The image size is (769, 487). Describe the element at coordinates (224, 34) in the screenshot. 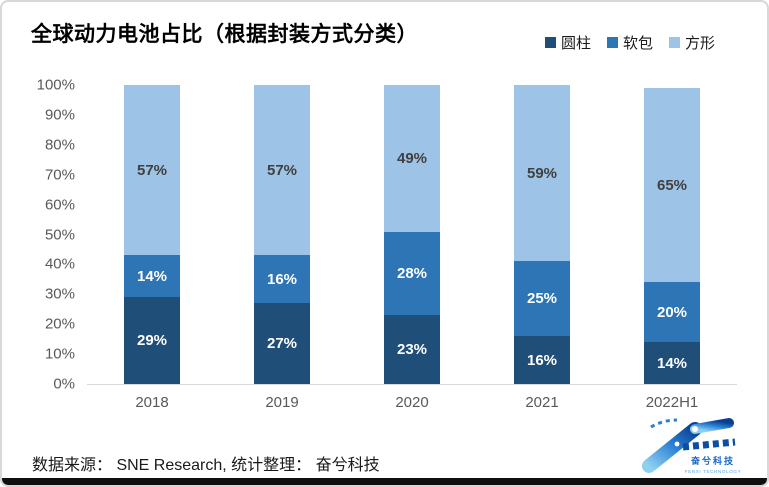

I see `chart-title: 全球动力电池占比（根据封装方式分类）` at that location.